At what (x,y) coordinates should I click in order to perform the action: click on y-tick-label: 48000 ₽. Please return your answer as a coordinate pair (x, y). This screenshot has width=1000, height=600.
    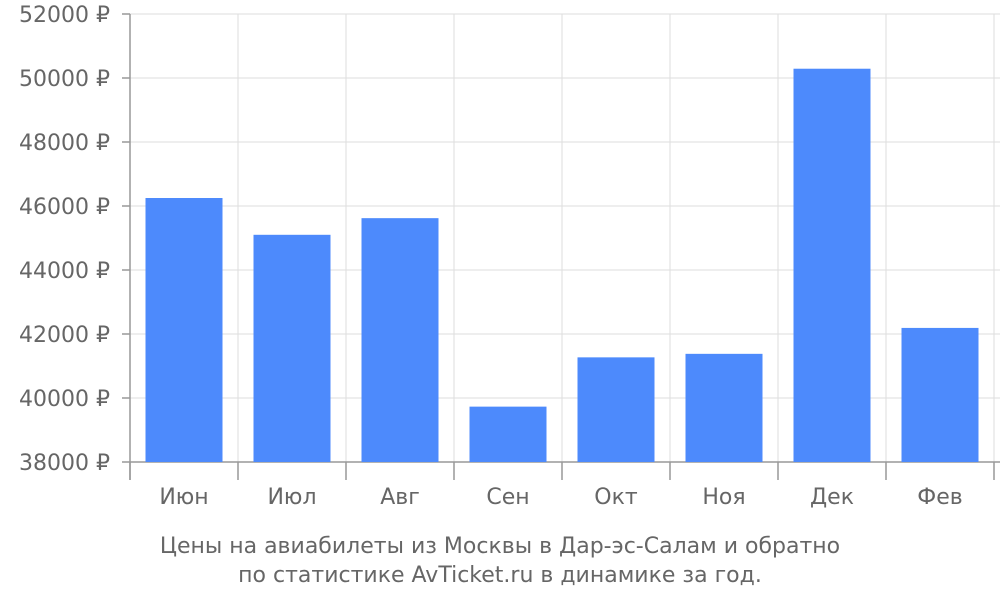
    Looking at the image, I should click on (64, 143).